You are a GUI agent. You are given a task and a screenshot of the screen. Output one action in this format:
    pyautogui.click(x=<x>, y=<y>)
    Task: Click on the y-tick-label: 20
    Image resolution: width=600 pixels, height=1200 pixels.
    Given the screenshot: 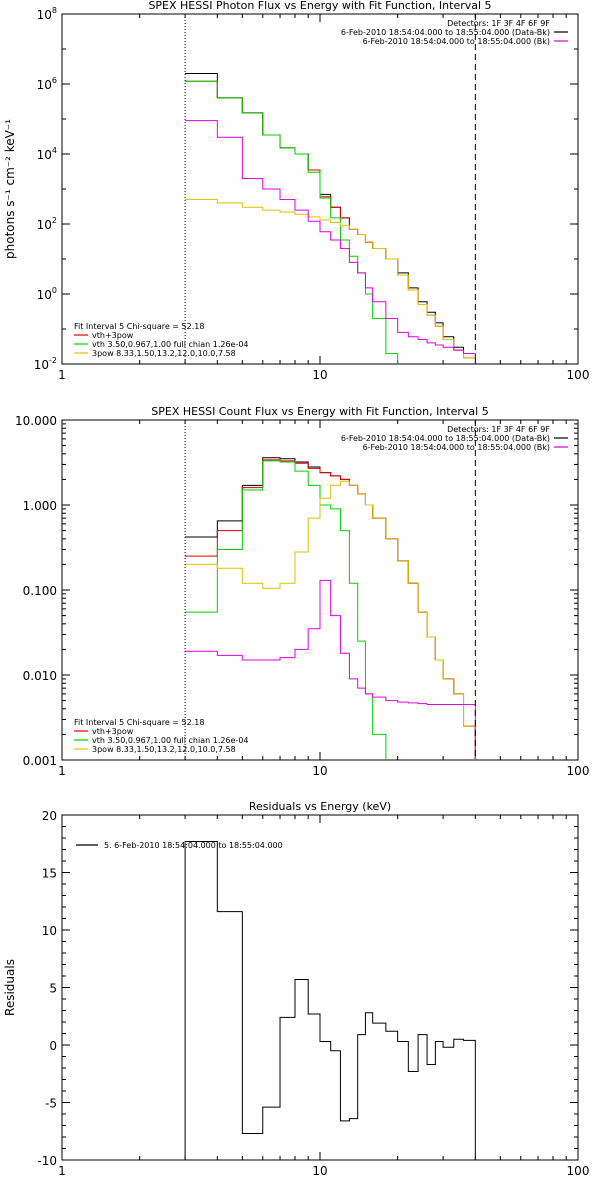 What is the action you would take?
    pyautogui.click(x=49, y=816)
    